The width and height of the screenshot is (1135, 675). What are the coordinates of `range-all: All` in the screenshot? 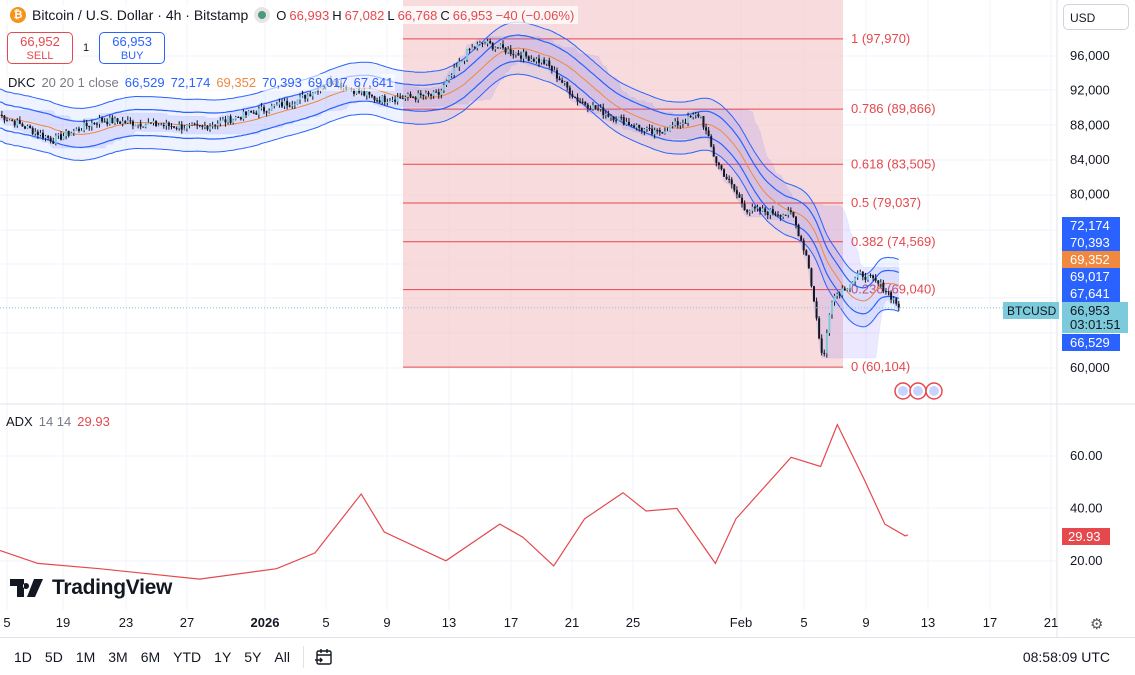 It's located at (282, 656).